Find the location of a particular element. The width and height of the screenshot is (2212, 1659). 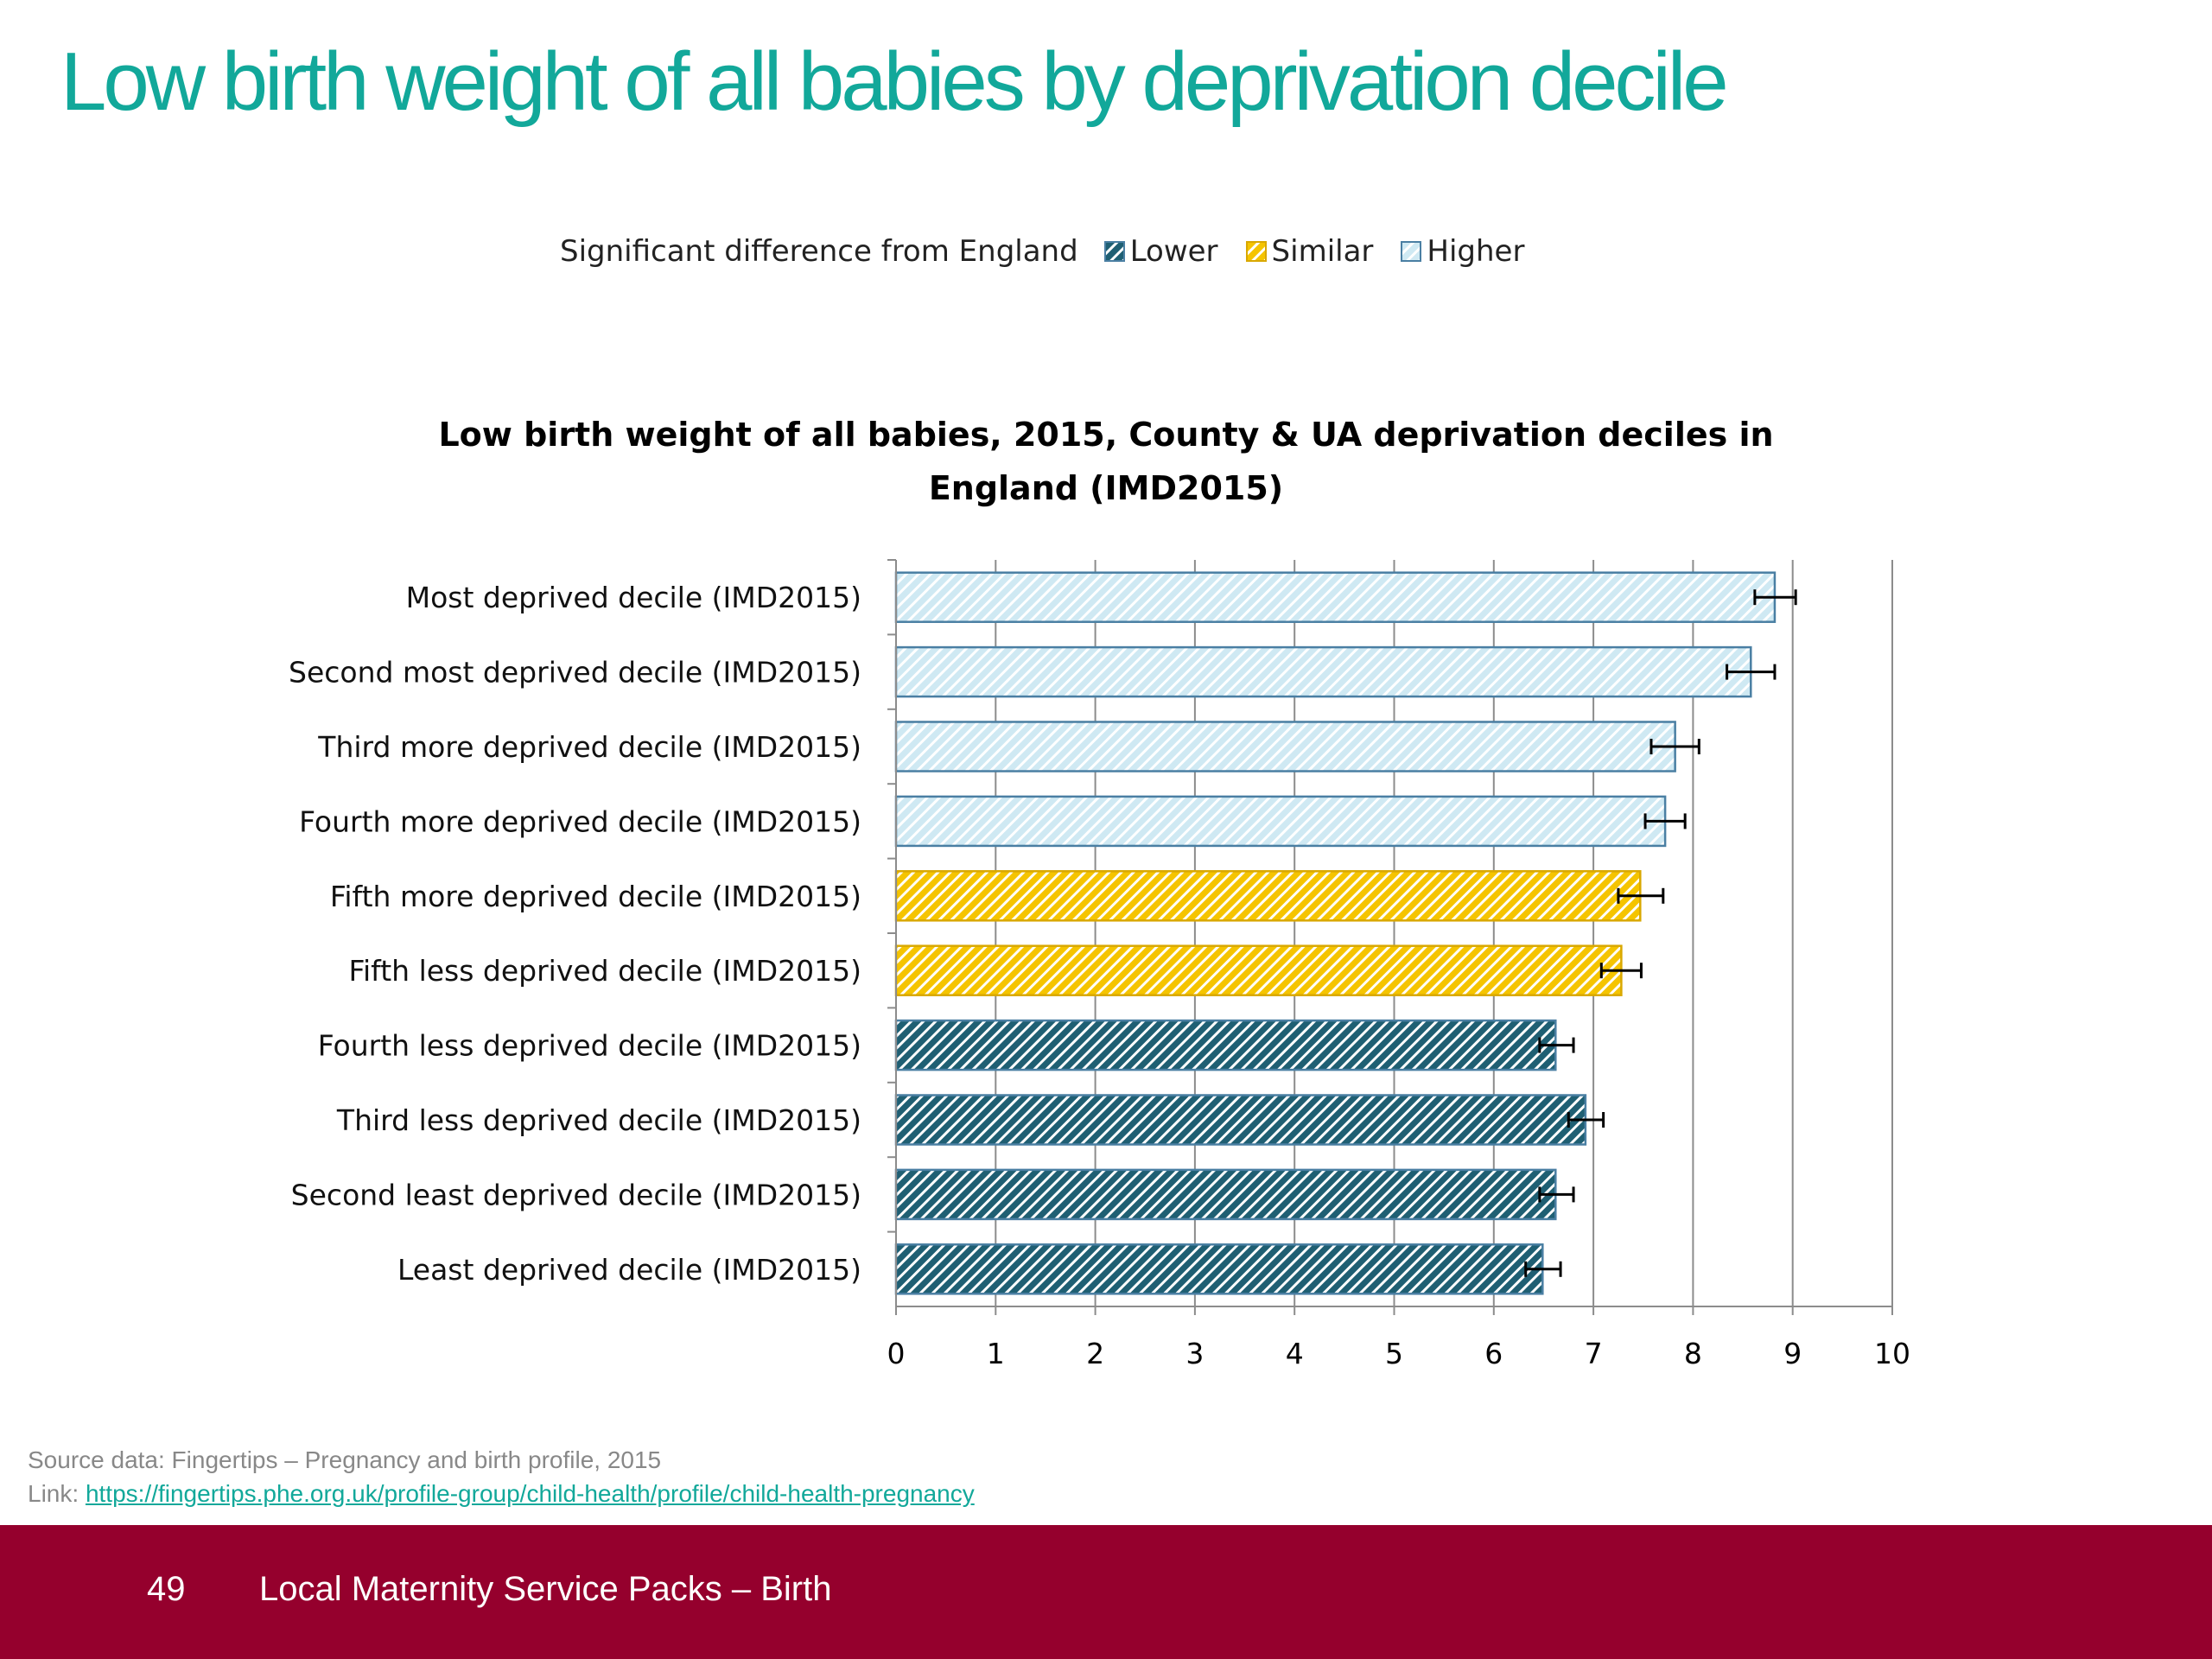

category-label: Fifth more deprived decile (IMD2015) is located at coordinates (595, 897).